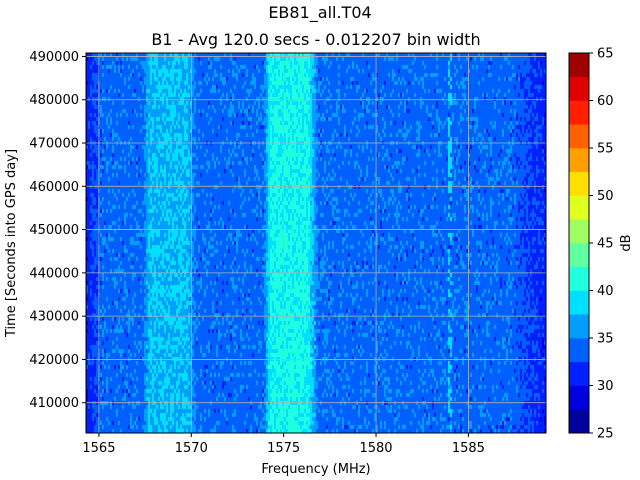 The image size is (640, 480). I want to click on chart-subtitle: B1 - Avg 120.0 secs - 0.012207 bin width, so click(315, 39).